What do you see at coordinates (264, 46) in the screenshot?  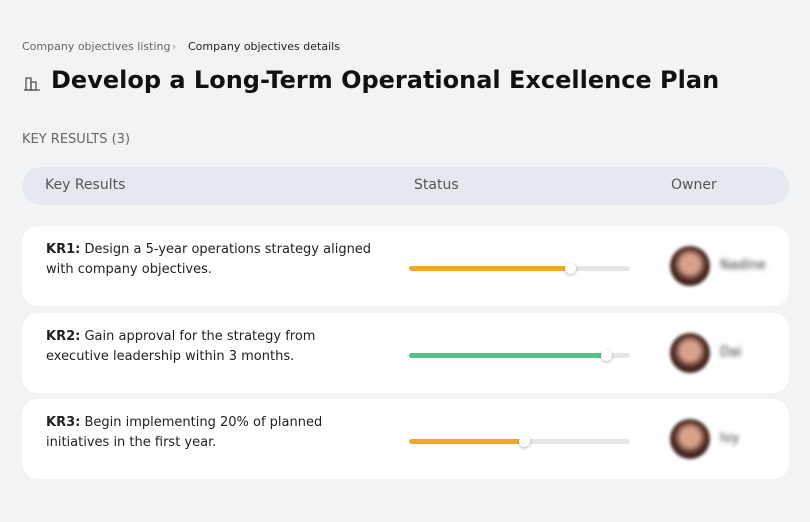 I see `breadcrumb-current: Company objectives details` at bounding box center [264, 46].